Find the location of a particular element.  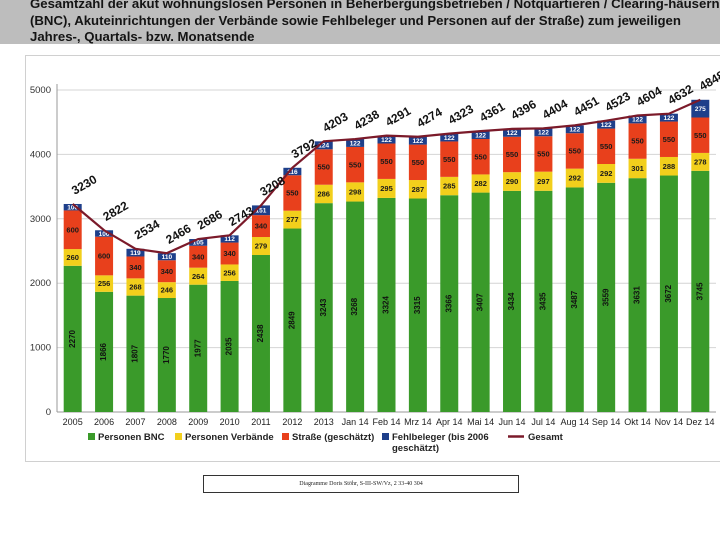

data-label: 286 is located at coordinates (323, 194).